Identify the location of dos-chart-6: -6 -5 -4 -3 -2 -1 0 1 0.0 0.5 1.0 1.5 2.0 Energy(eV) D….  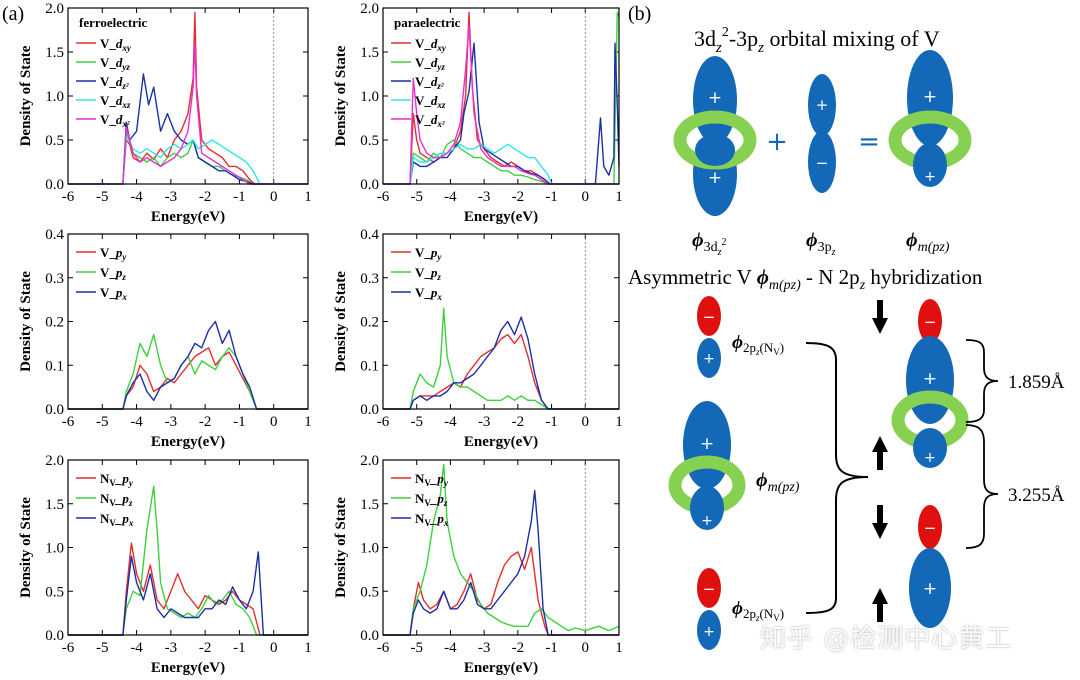
(478, 564).